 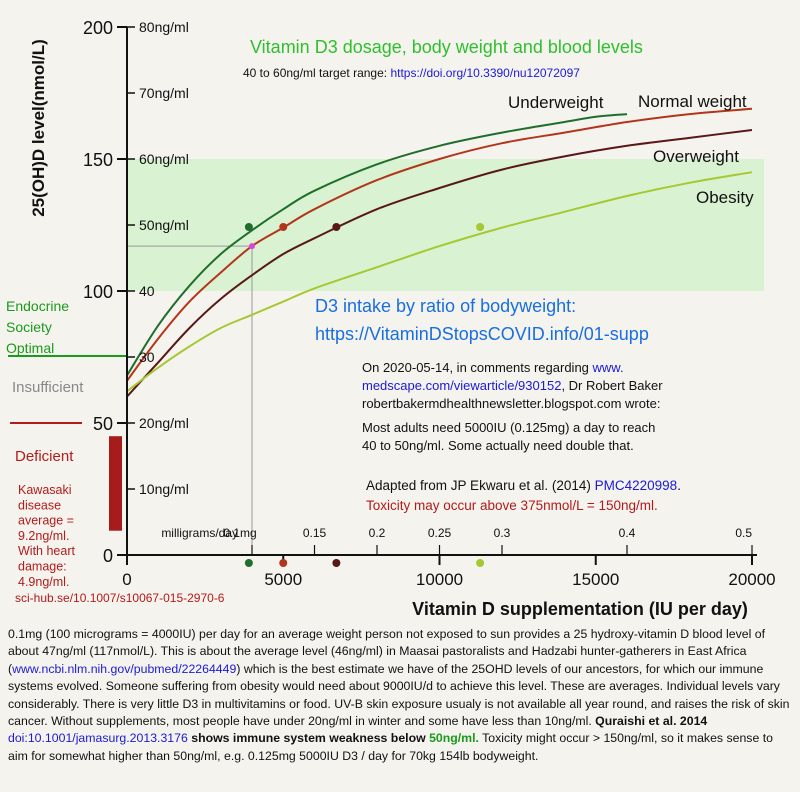 What do you see at coordinates (124, 668) in the screenshot?
I see `caption-link-1: www.ncbi.nlm.nih.gov/pubmed/22264449` at bounding box center [124, 668].